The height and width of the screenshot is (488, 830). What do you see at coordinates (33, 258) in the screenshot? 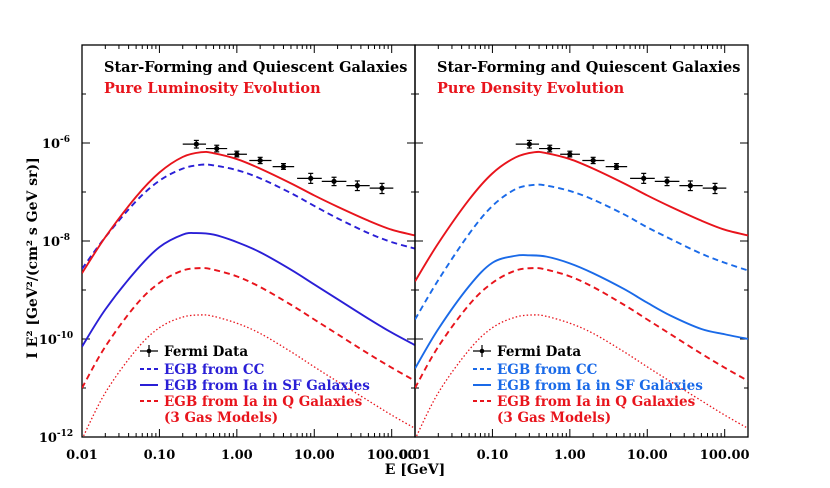
I see `y-axis-label: I E² [GeV²/(cm² s GeV sr)]` at bounding box center [33, 258].